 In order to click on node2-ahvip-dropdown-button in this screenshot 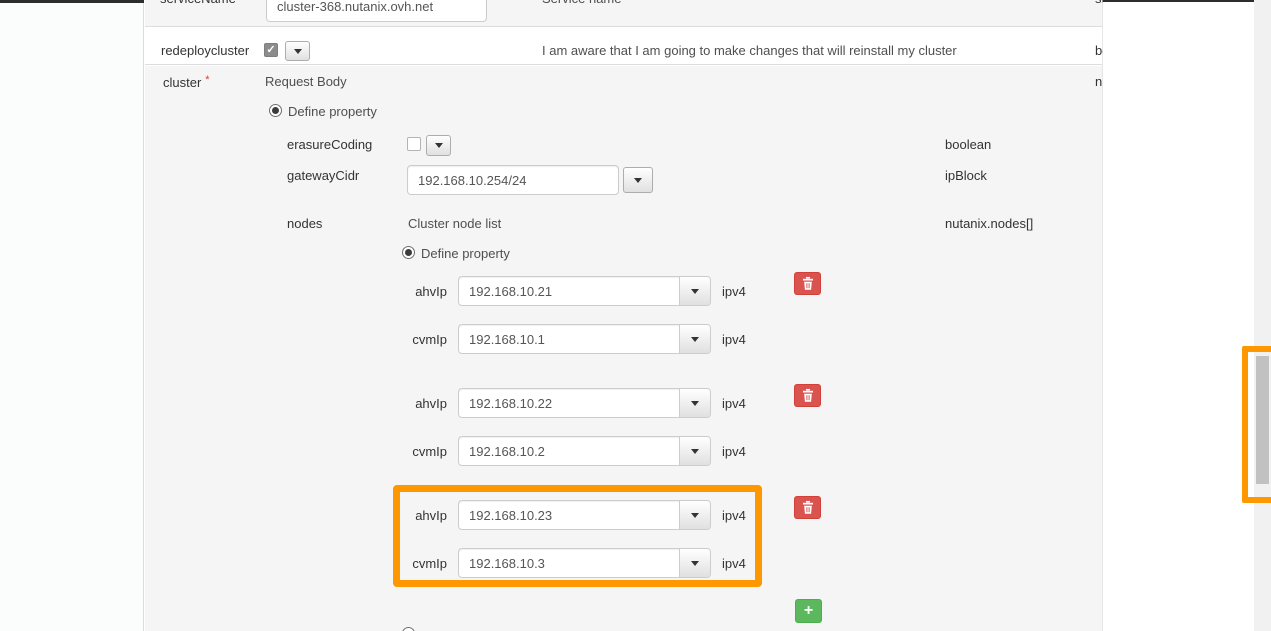, I will do `click(694, 403)`.